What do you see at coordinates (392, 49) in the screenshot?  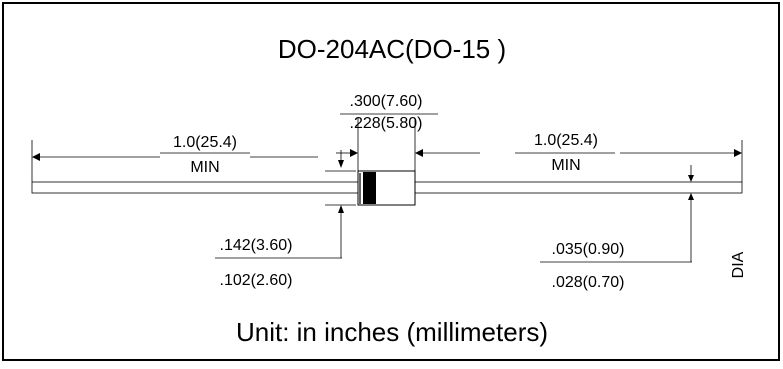 I see `drawing-title: DO-204AC(DO-15 )` at bounding box center [392, 49].